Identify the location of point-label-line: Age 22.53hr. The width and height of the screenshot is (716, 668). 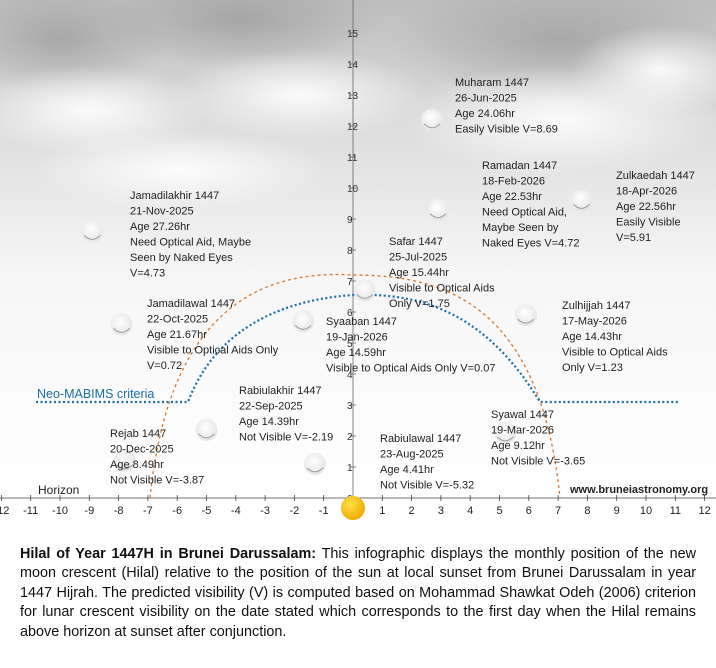
(512, 197).